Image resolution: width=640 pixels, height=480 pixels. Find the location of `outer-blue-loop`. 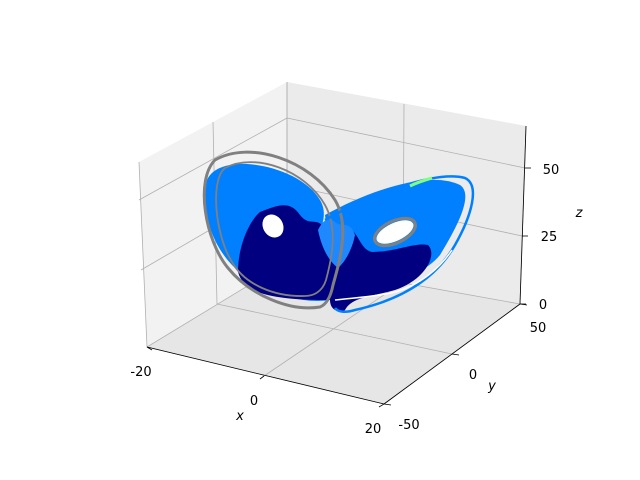

outer-blue-loop is located at coordinates (399, 244).